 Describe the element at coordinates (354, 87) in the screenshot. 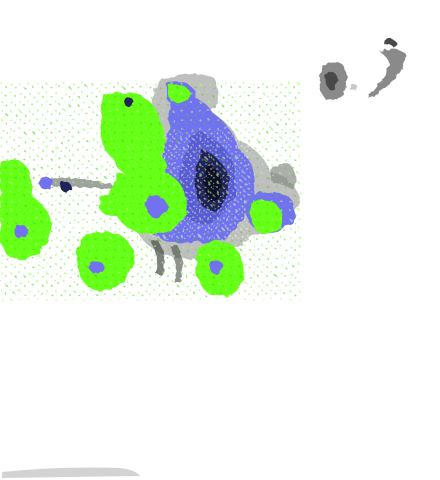

I see `feature-speck` at that location.